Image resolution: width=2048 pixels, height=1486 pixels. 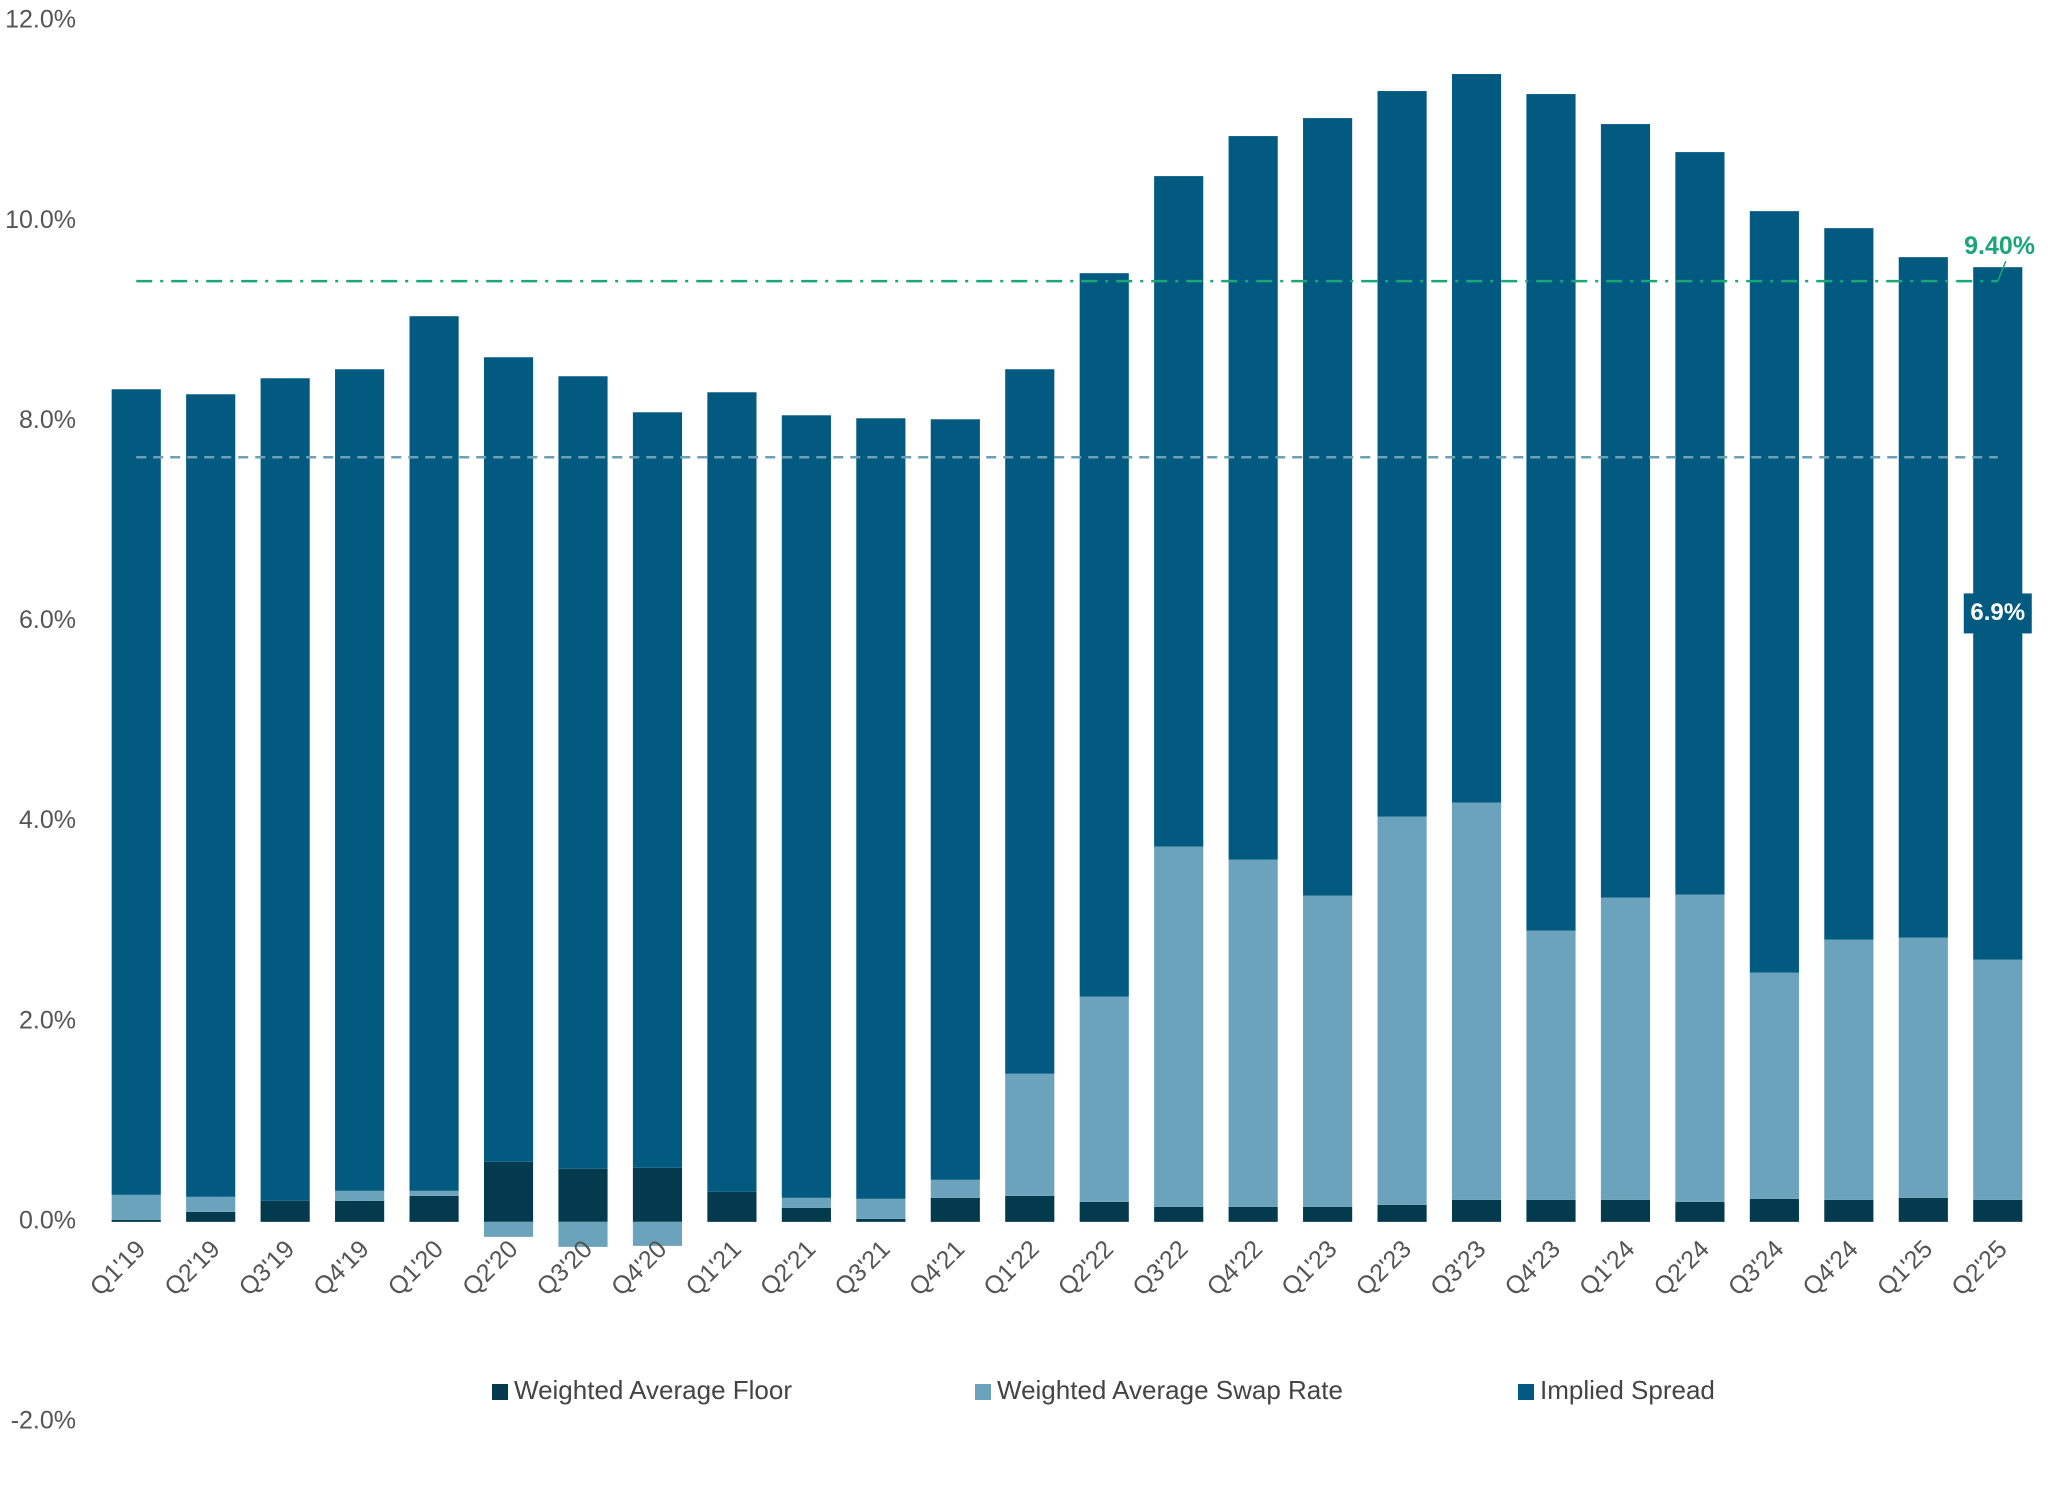 I want to click on x-tick-label: Q1'22, so click(x=1011, y=1268).